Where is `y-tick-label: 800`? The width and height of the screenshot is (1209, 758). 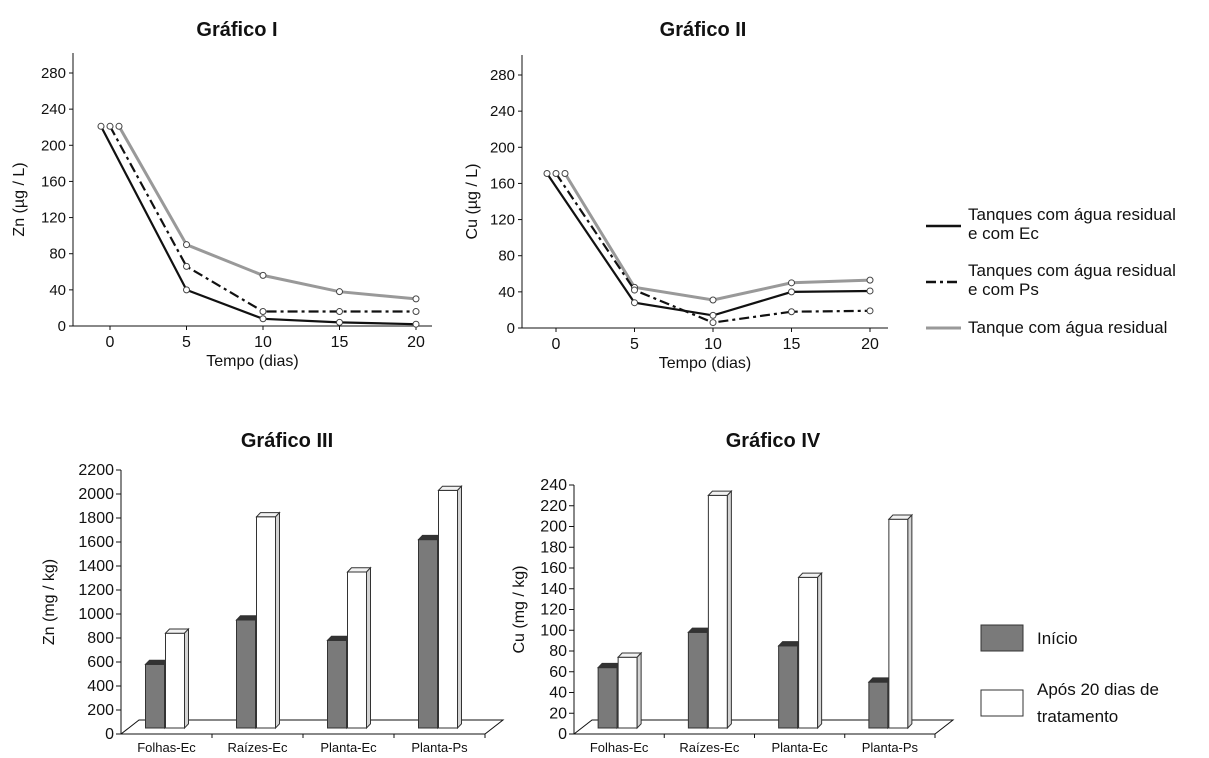 y-tick-label: 800 is located at coordinates (100, 638).